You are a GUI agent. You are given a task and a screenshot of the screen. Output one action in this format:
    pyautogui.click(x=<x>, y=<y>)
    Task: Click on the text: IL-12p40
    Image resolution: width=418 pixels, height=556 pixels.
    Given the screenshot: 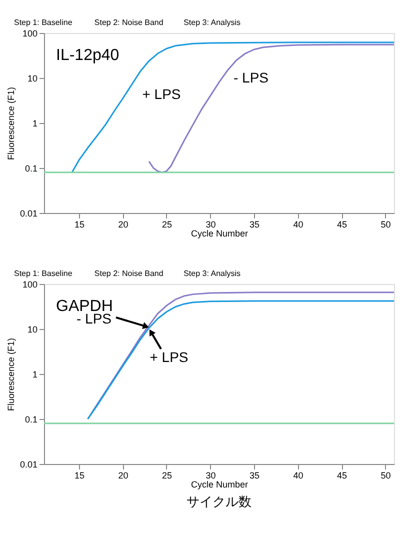 What is the action you would take?
    pyautogui.click(x=88, y=55)
    